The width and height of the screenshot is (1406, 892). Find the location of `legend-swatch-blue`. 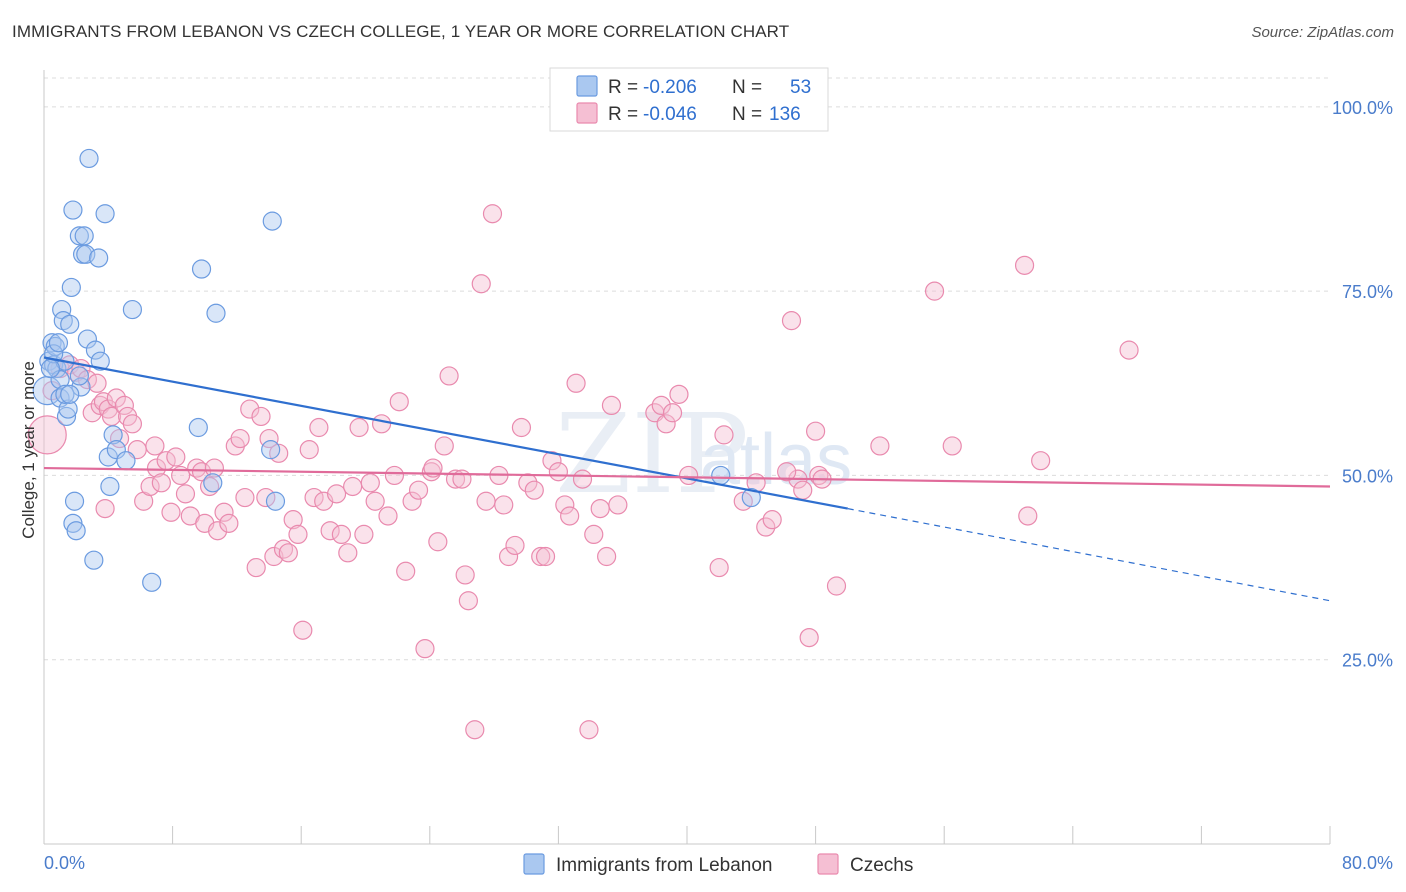

legend-swatch-blue is located at coordinates (587, 86).